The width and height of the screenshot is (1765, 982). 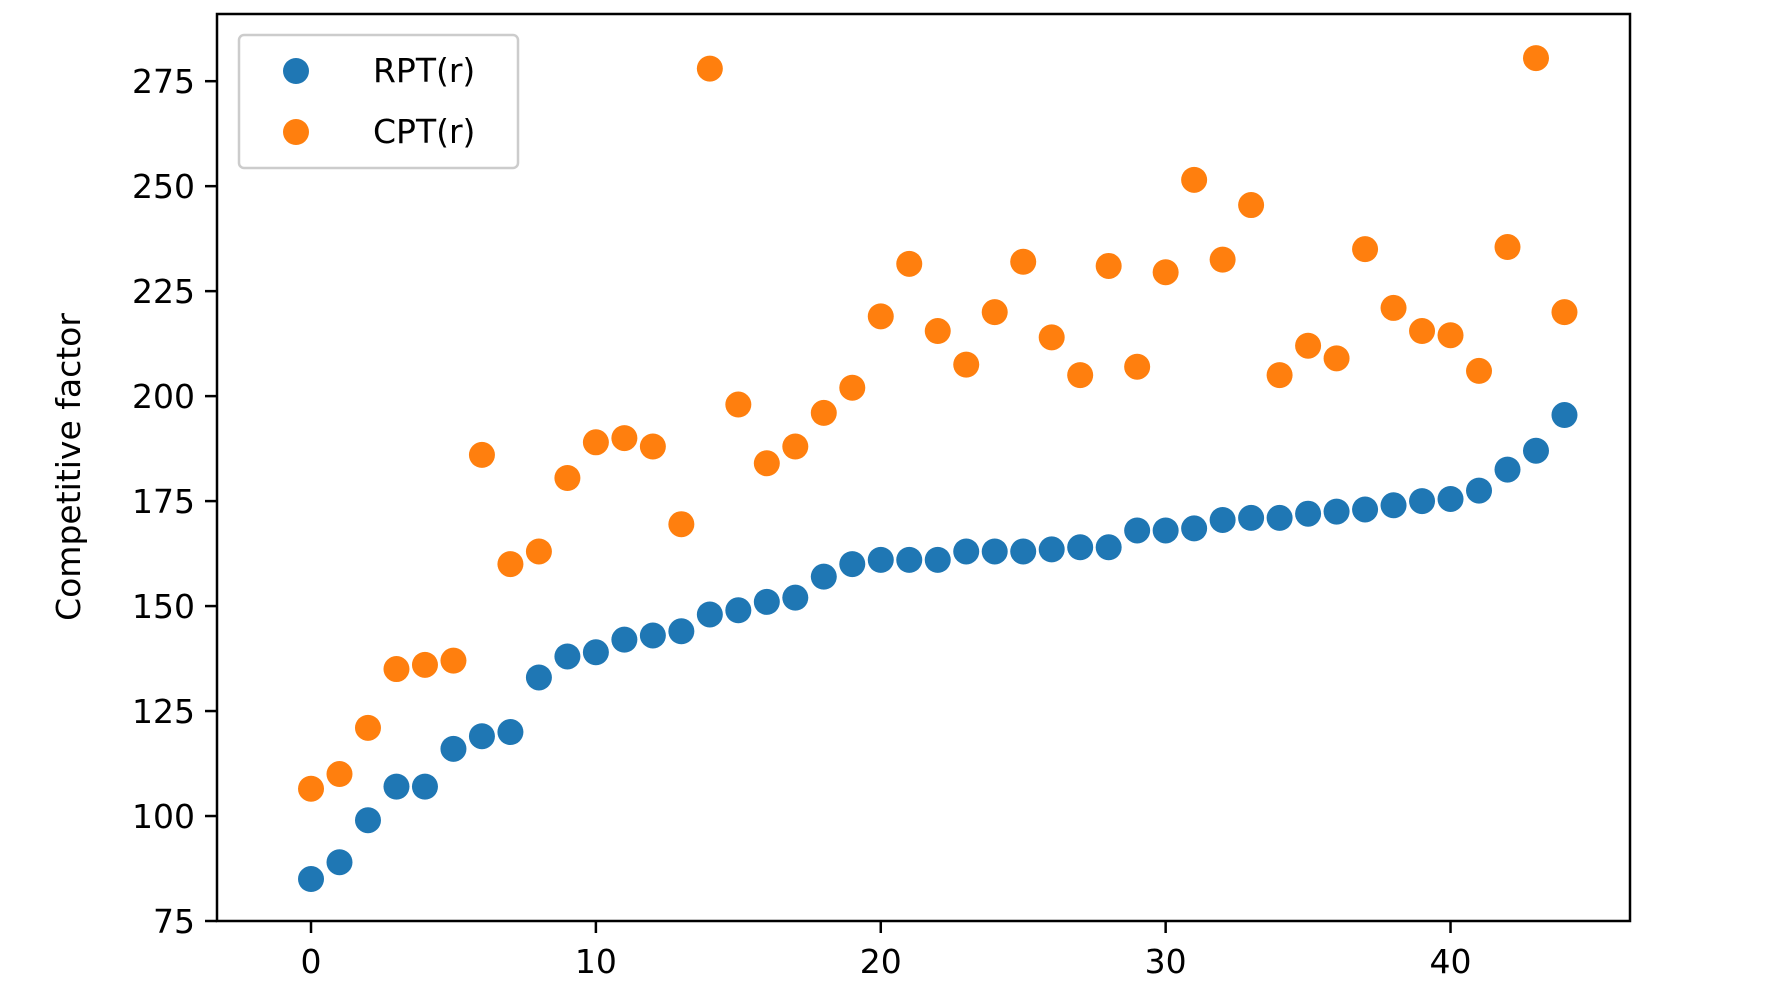 What do you see at coordinates (174, 921) in the screenshot?
I see `y-tick-label: 75` at bounding box center [174, 921].